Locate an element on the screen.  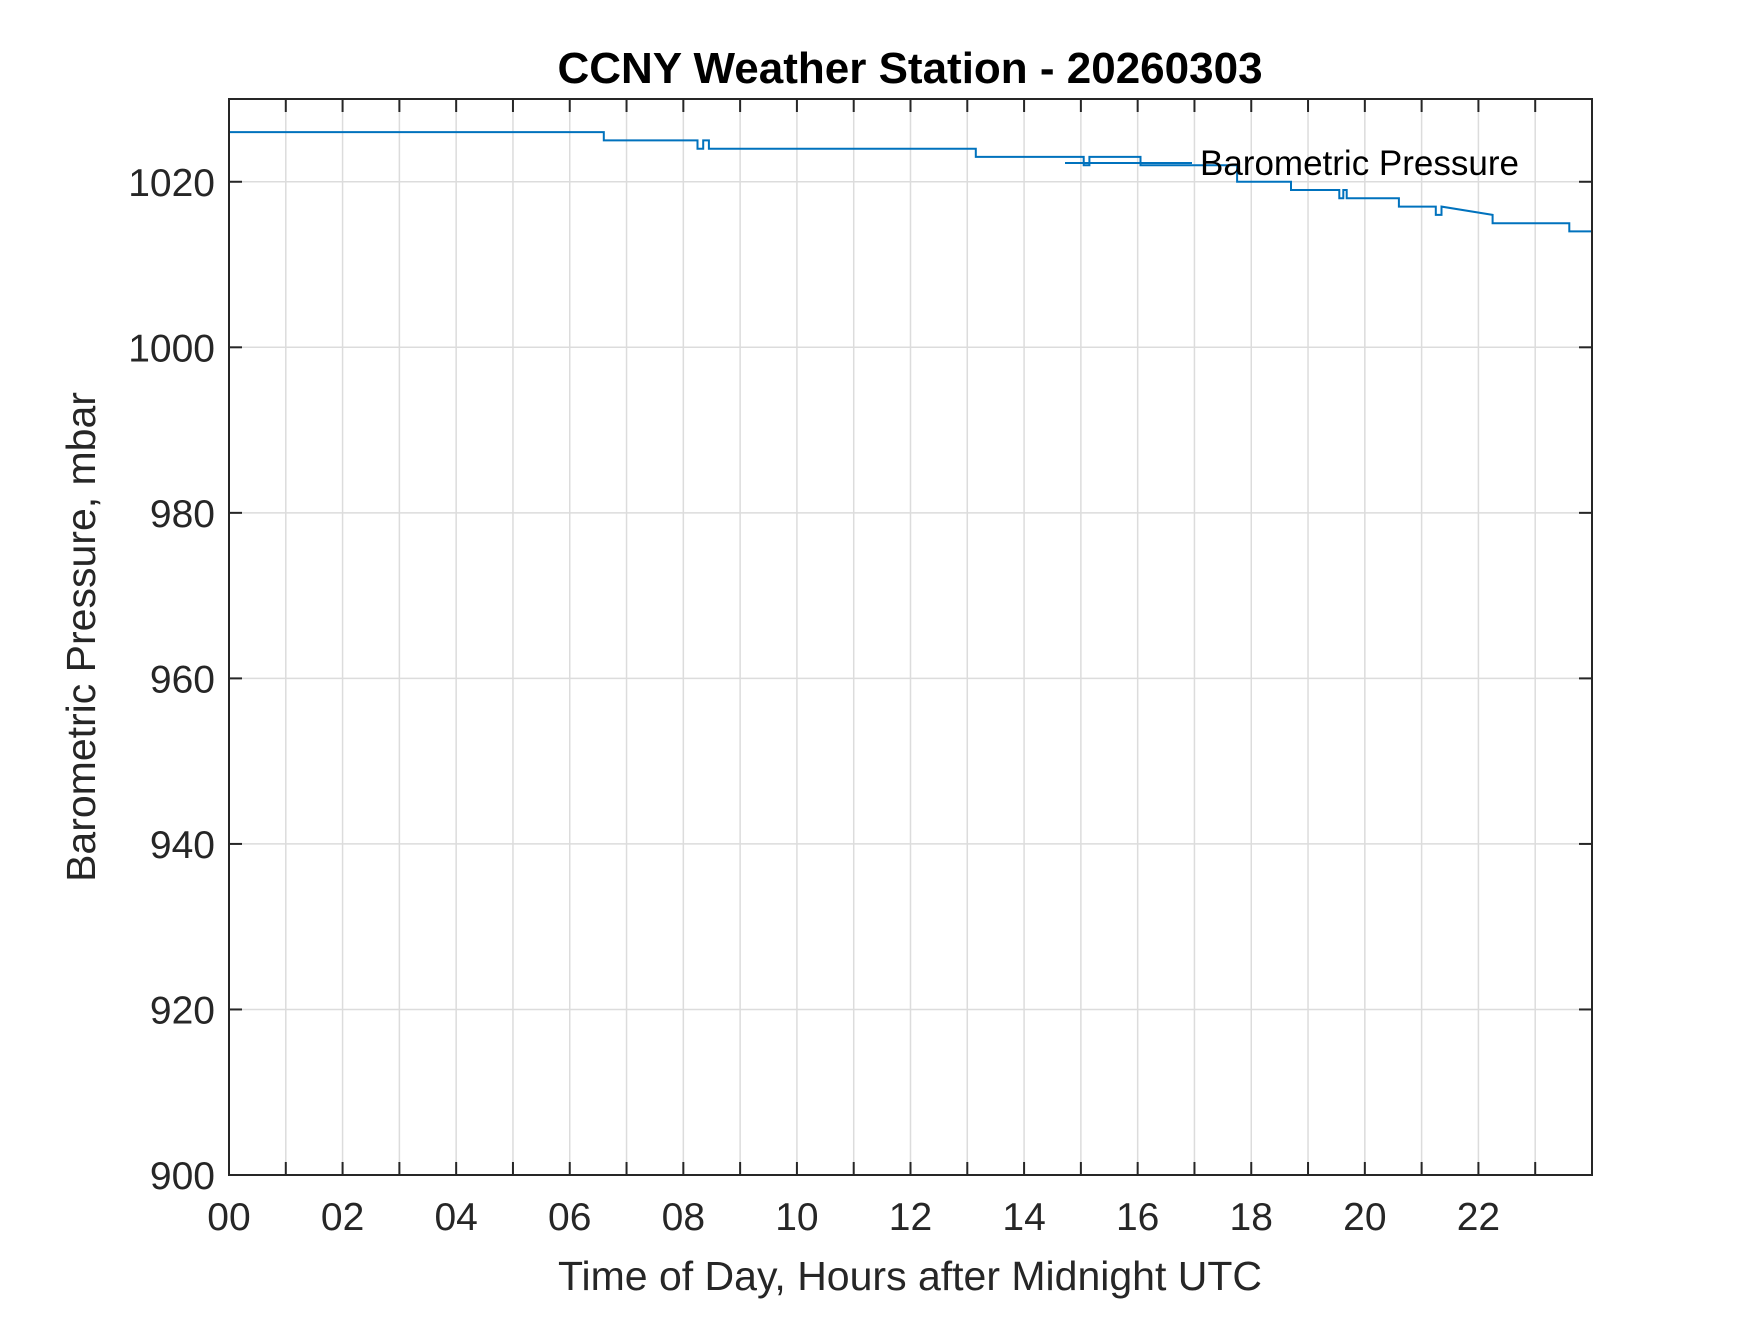
x-tick-label: 16 is located at coordinates (1137, 1217).